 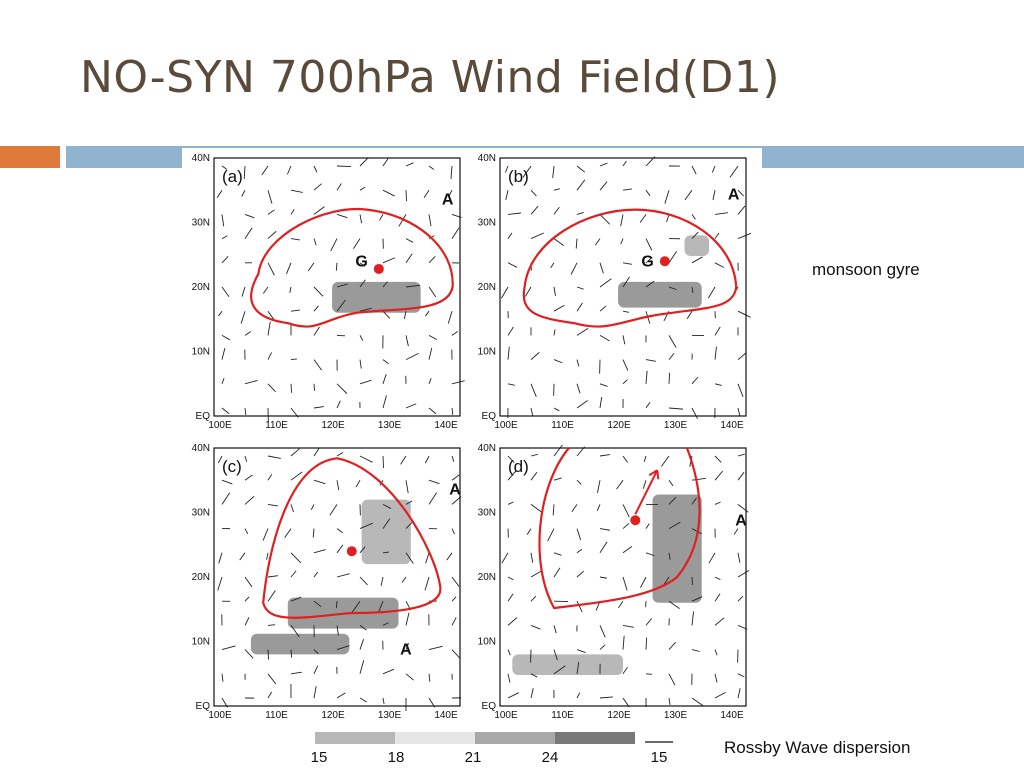 I want to click on y-tick-label: 10N, so click(x=201, y=642).